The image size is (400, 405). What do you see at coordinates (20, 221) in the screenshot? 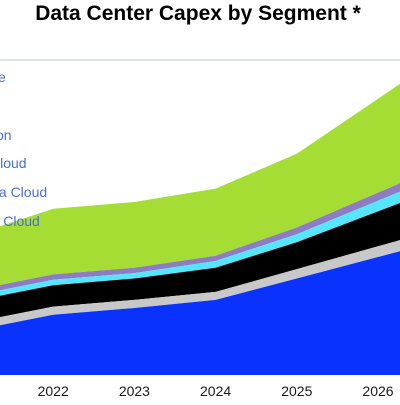
I see `legend-entry-label: S Cloud` at bounding box center [20, 221].